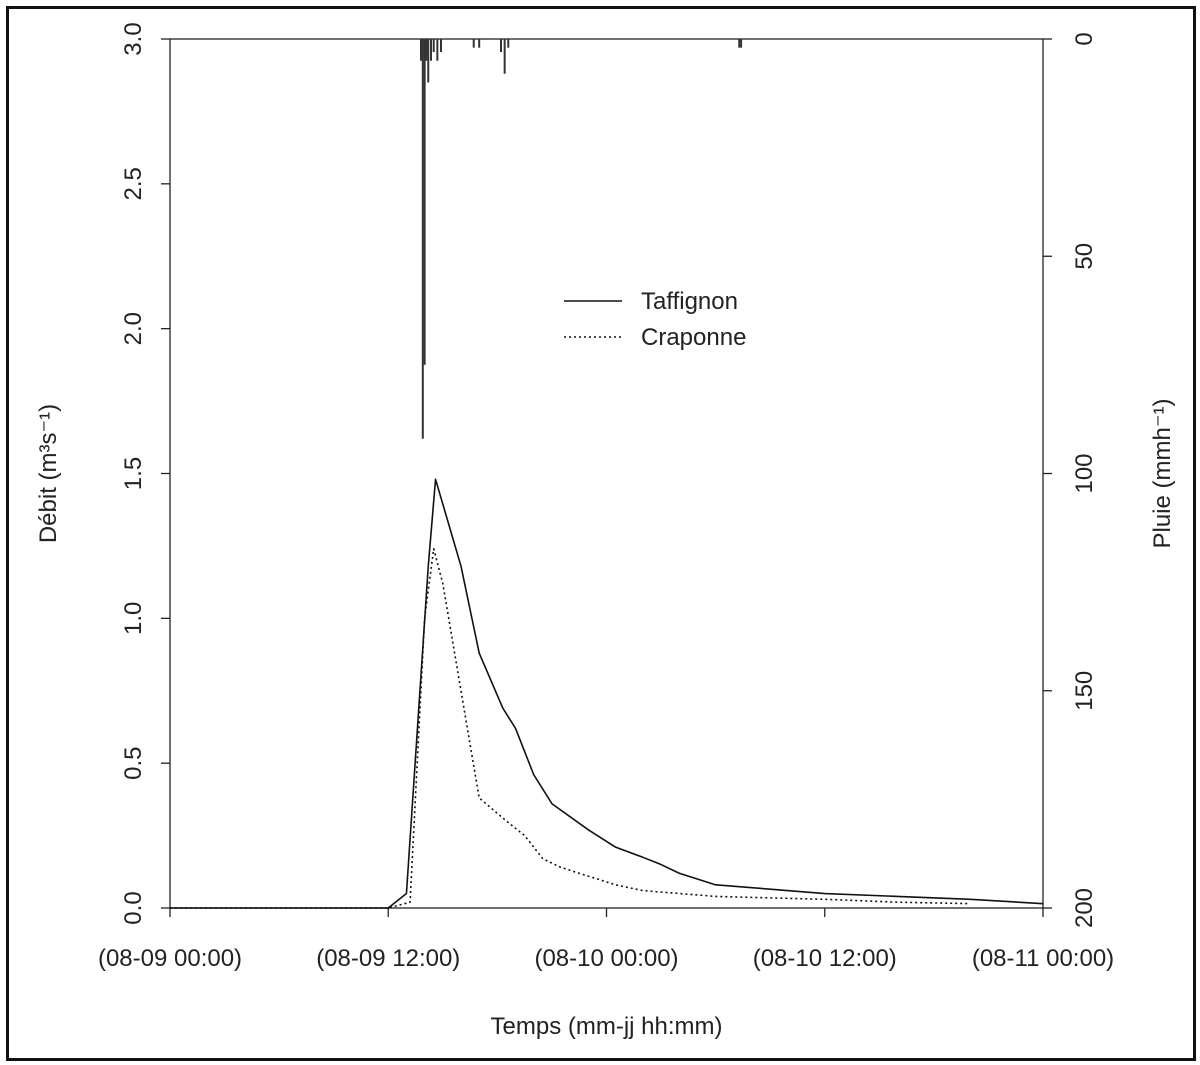 The image size is (1200, 1065). Describe the element at coordinates (133, 473) in the screenshot. I see `y-tick-label-3: 1.5` at that location.